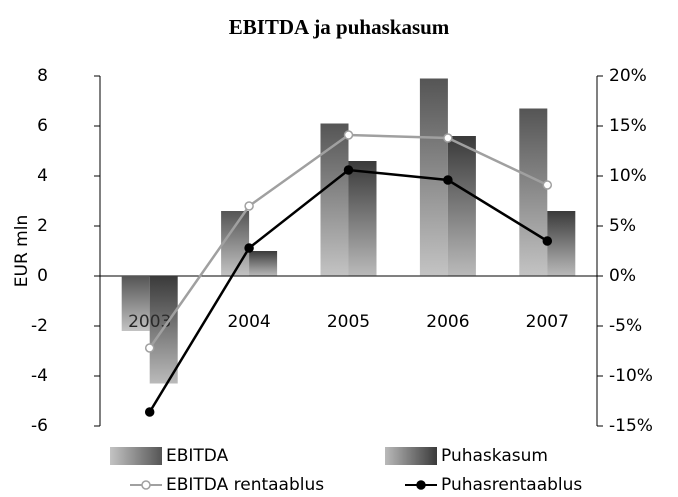  What do you see at coordinates (622, 226) in the screenshot?
I see `y2-tick-label: 5%` at bounding box center [622, 226].